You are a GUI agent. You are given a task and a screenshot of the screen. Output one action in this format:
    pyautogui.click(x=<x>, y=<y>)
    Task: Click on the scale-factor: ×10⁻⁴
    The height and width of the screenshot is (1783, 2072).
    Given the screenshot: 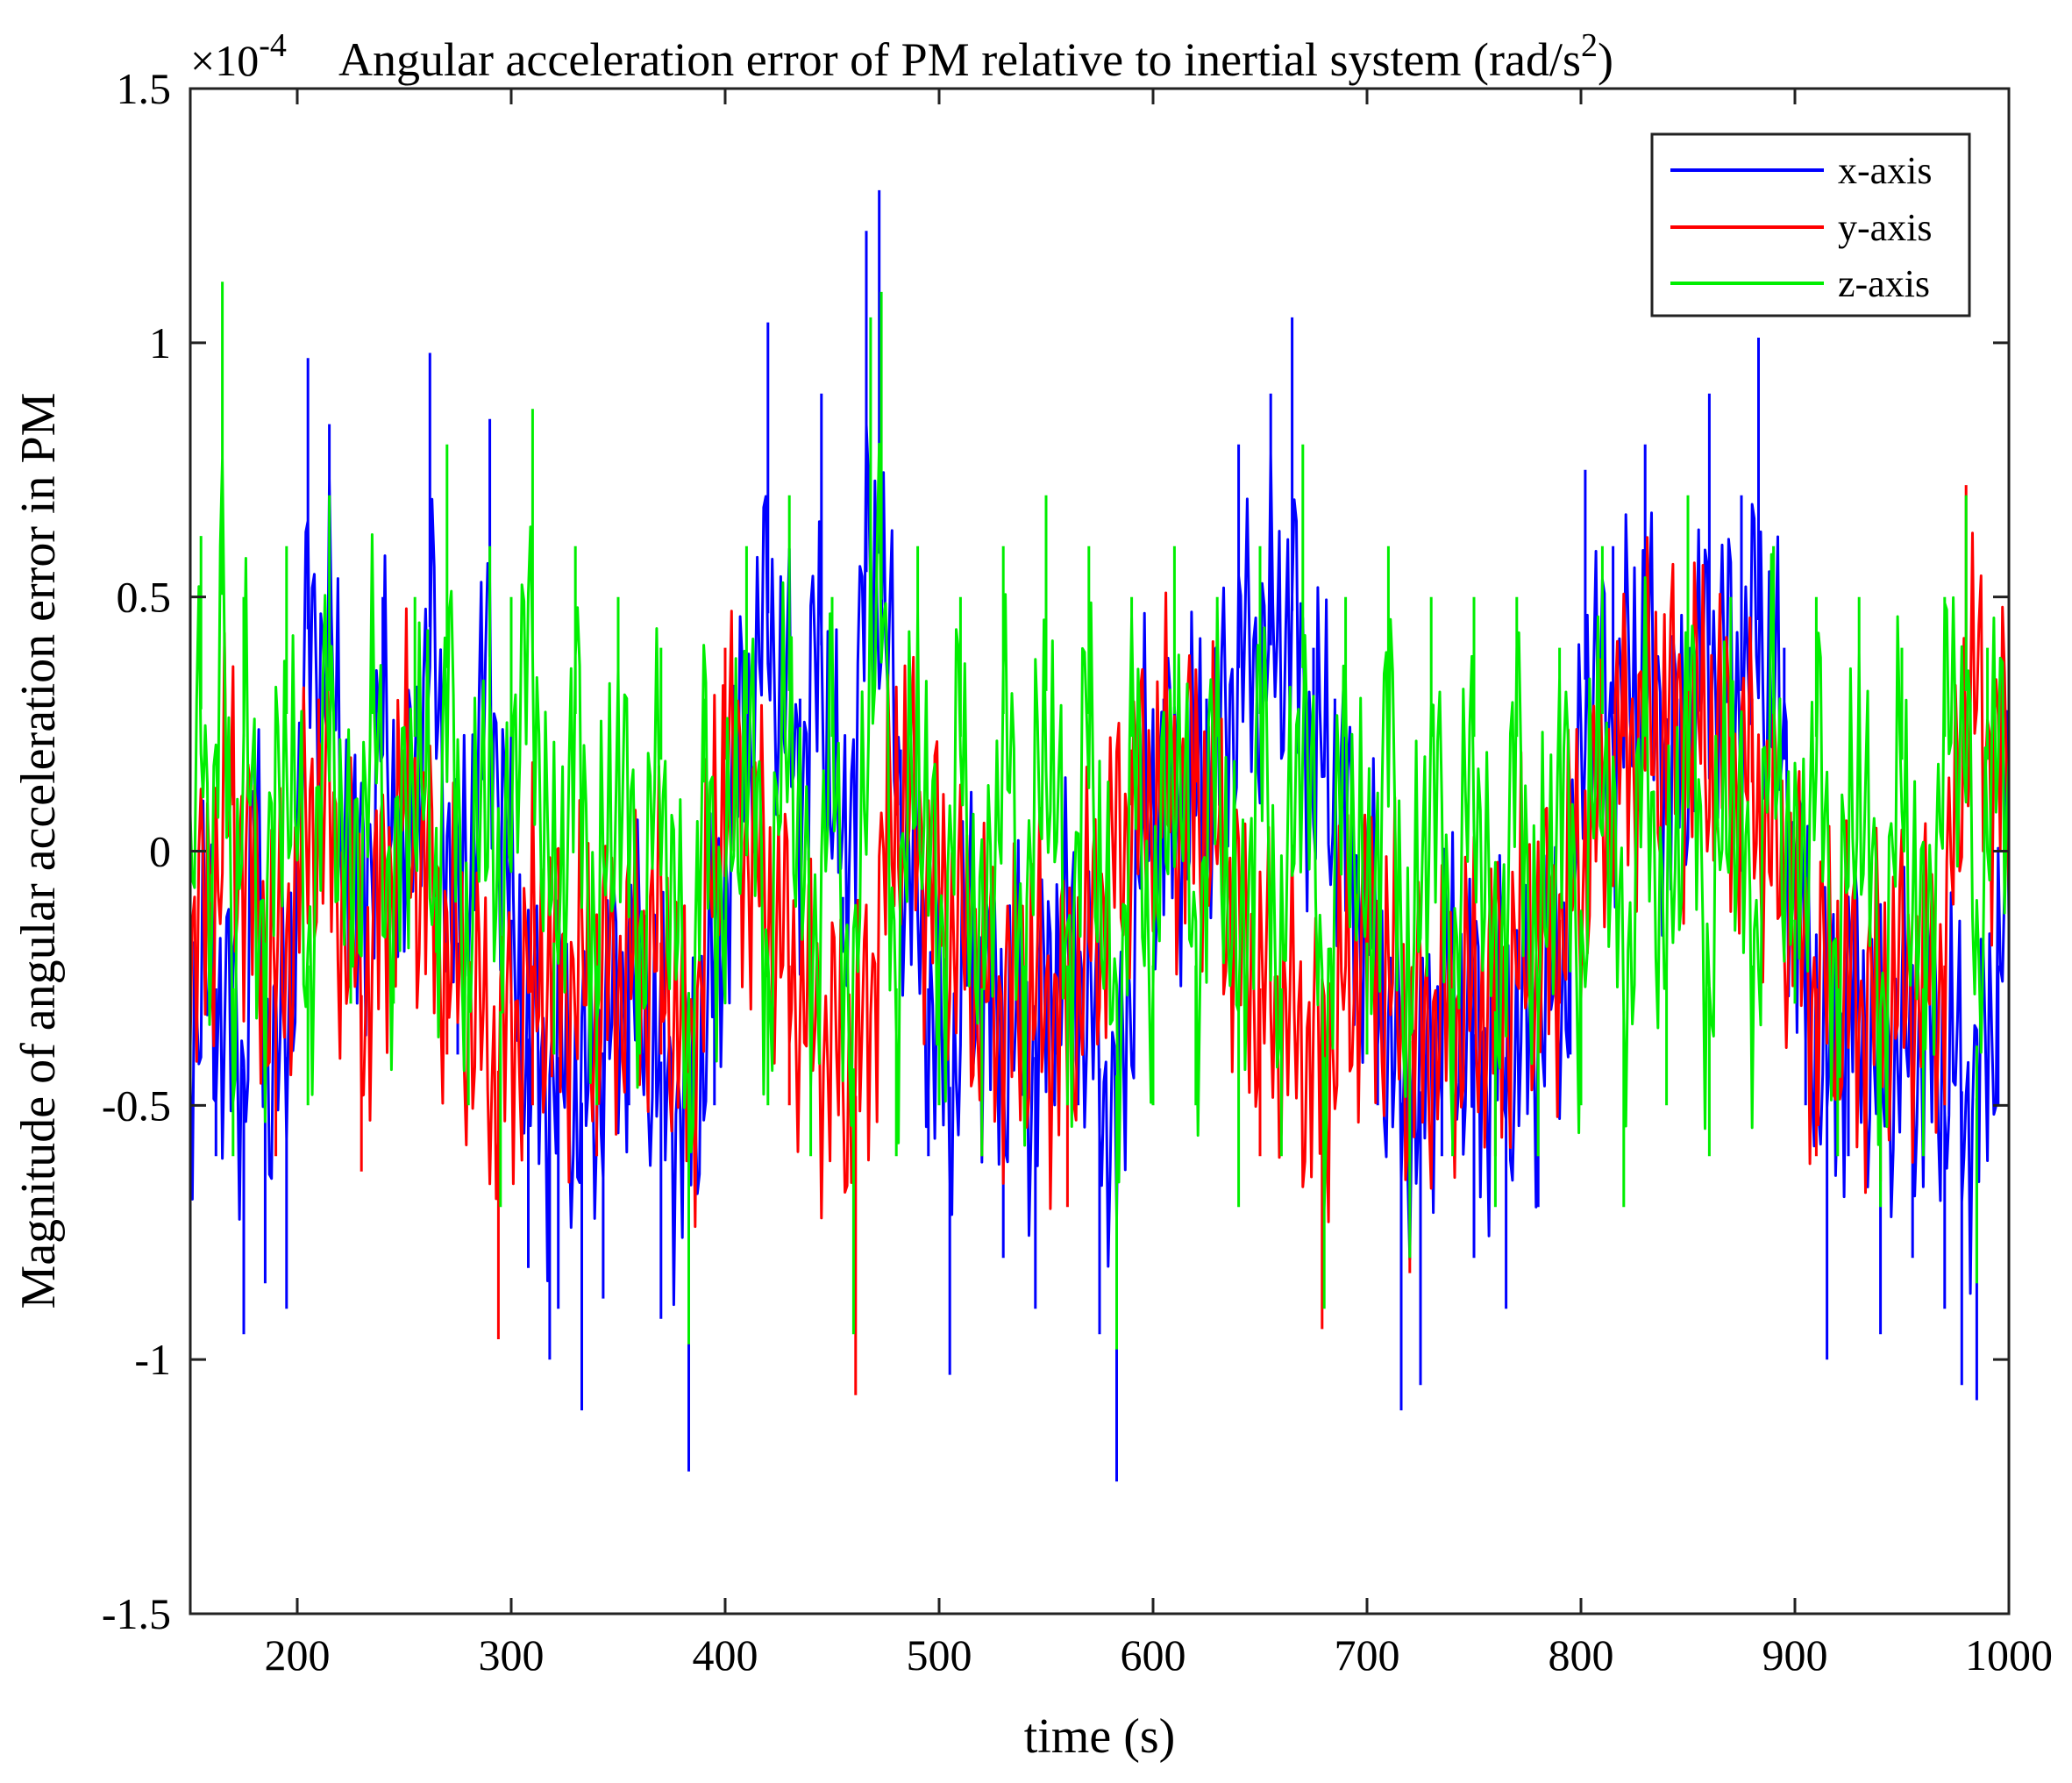 What is the action you would take?
    pyautogui.click(x=238, y=56)
    